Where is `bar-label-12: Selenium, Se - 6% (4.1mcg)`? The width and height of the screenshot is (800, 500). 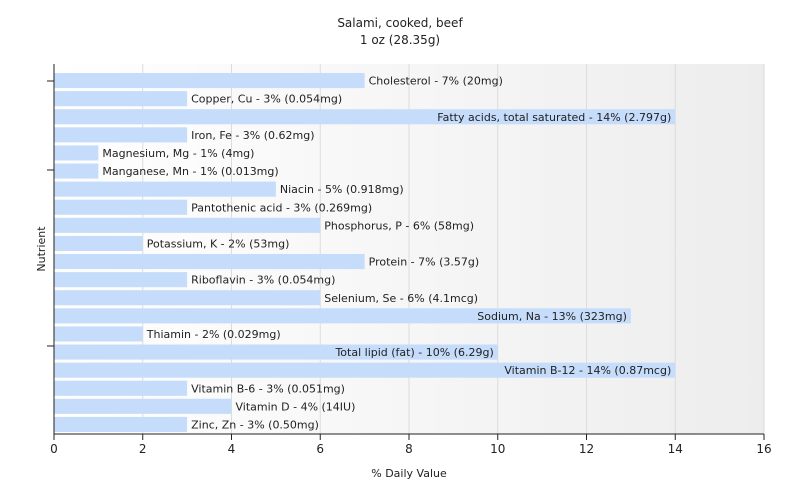 bar-label-12: Selenium, Se - 6% (4.1mcg) is located at coordinates (401, 298).